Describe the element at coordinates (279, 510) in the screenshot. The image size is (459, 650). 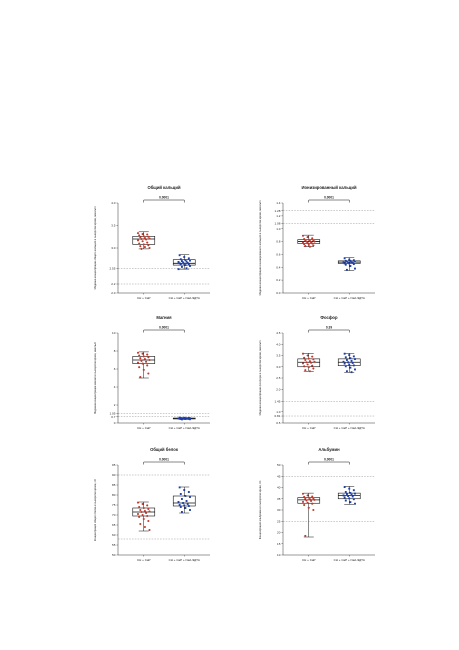
I see `y-tick-label: 30` at that location.